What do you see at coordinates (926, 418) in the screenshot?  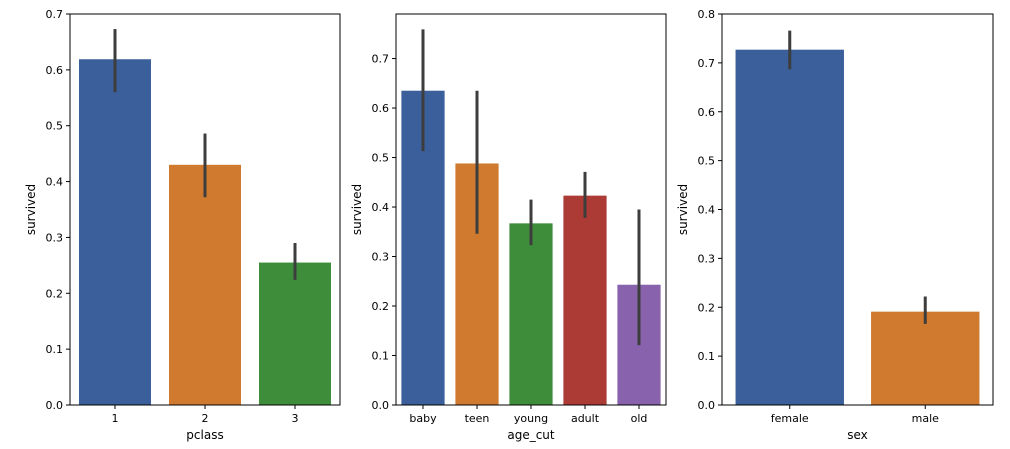 I see `x-tick-label-male: male` at bounding box center [926, 418].